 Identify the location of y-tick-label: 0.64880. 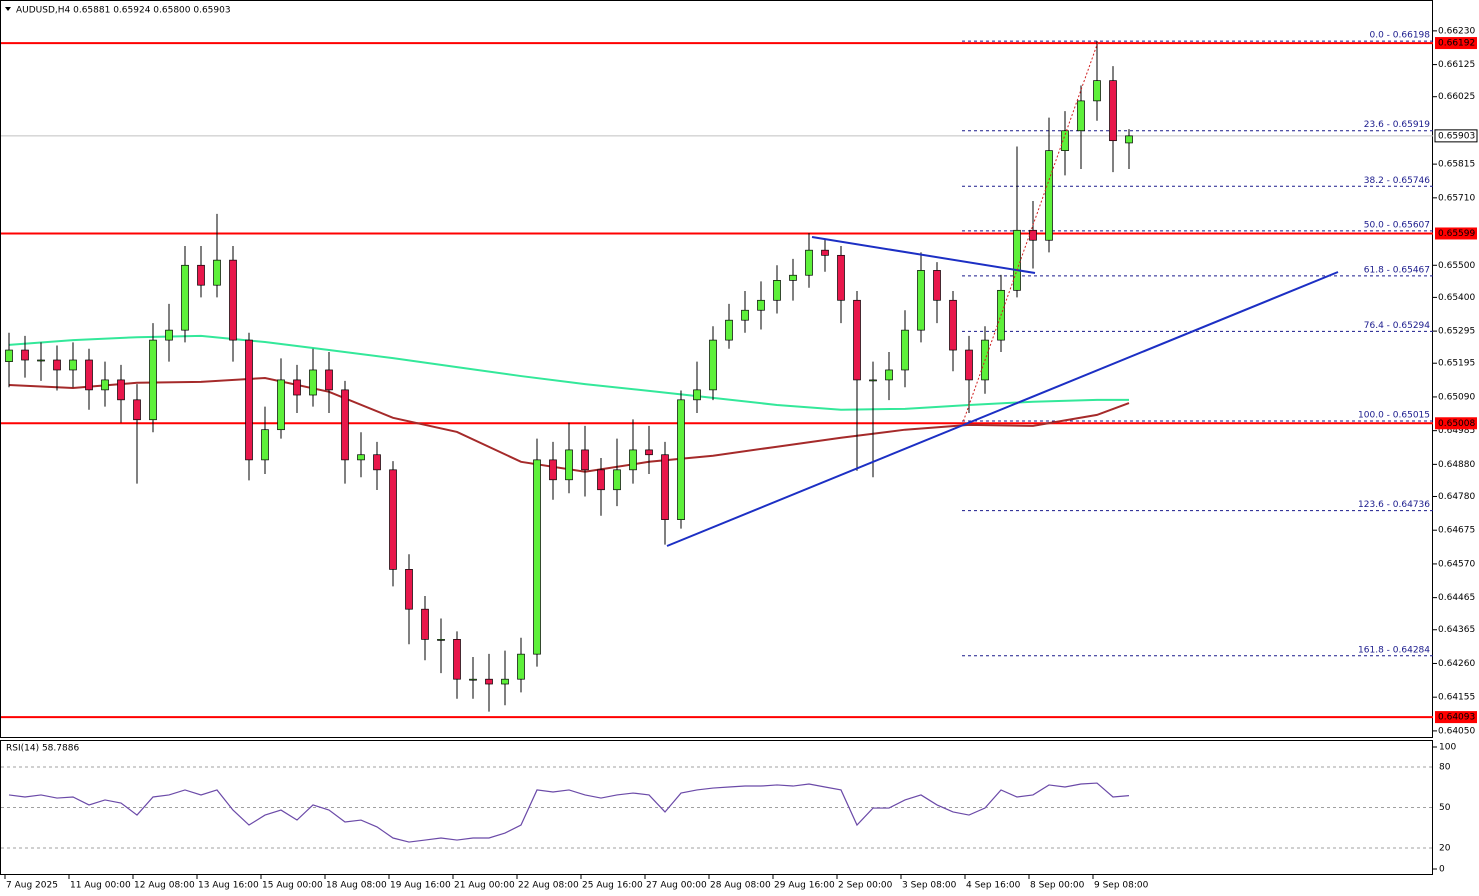
(1456, 465).